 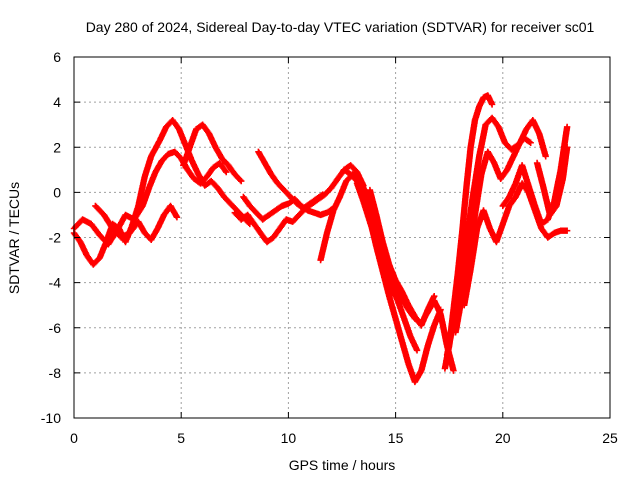 I want to click on series-track-h, so click(x=369, y=262).